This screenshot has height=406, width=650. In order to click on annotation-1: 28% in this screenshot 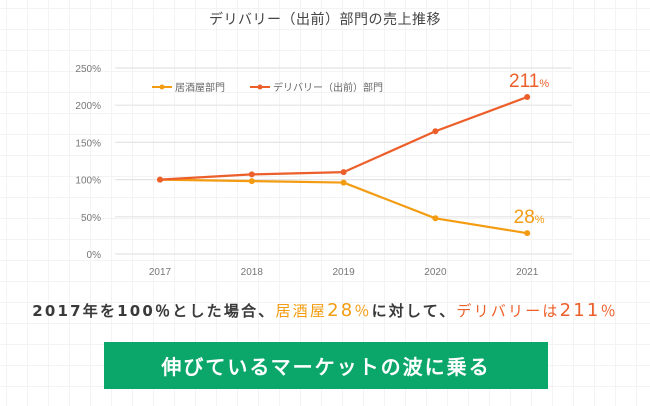, I will do `click(529, 217)`.